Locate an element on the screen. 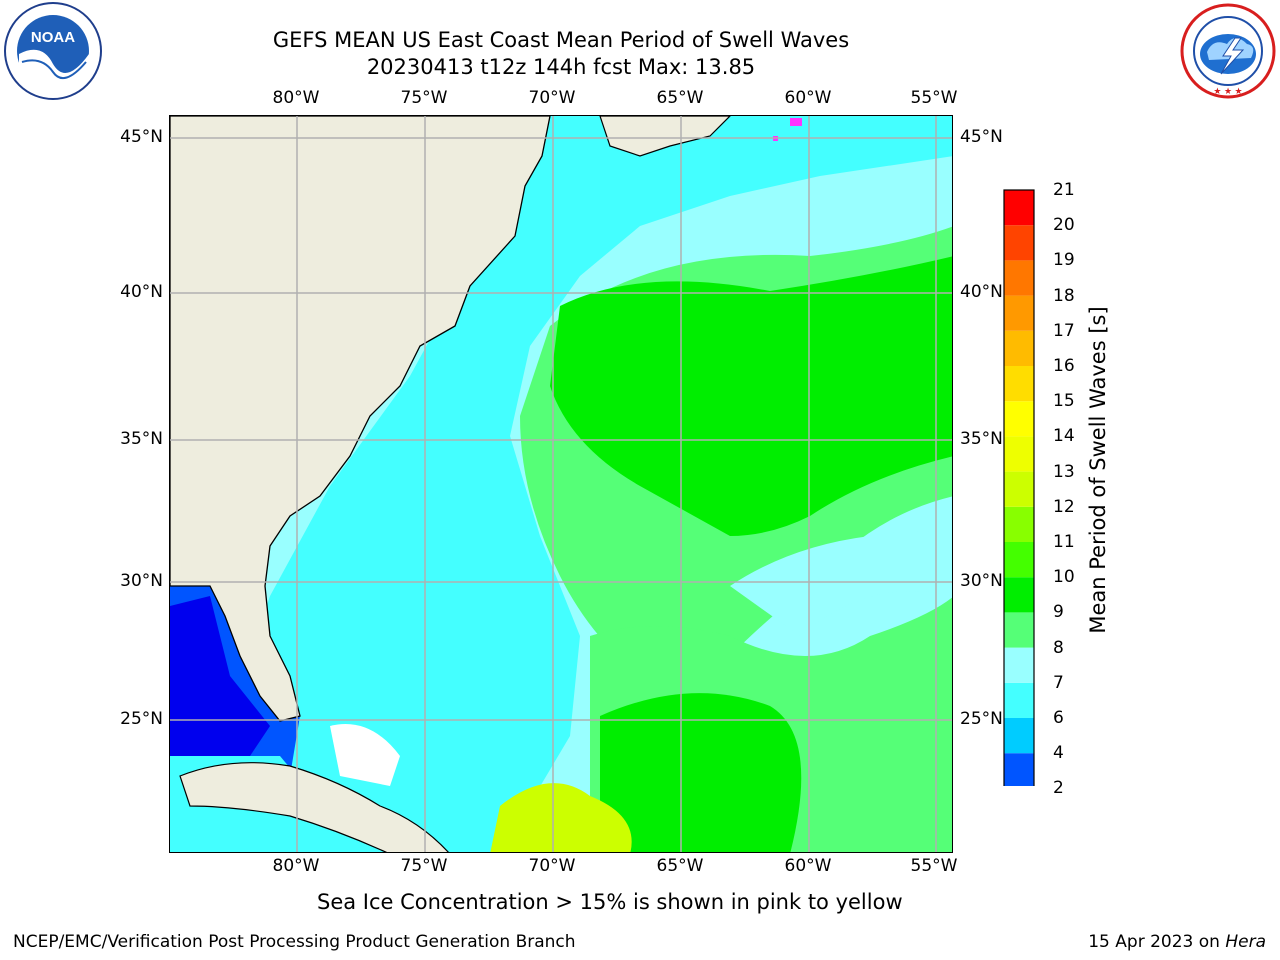 Image resolution: width=1280 pixels, height=960 pixels. colorbar-tick-label: 13 is located at coordinates (1064, 471).